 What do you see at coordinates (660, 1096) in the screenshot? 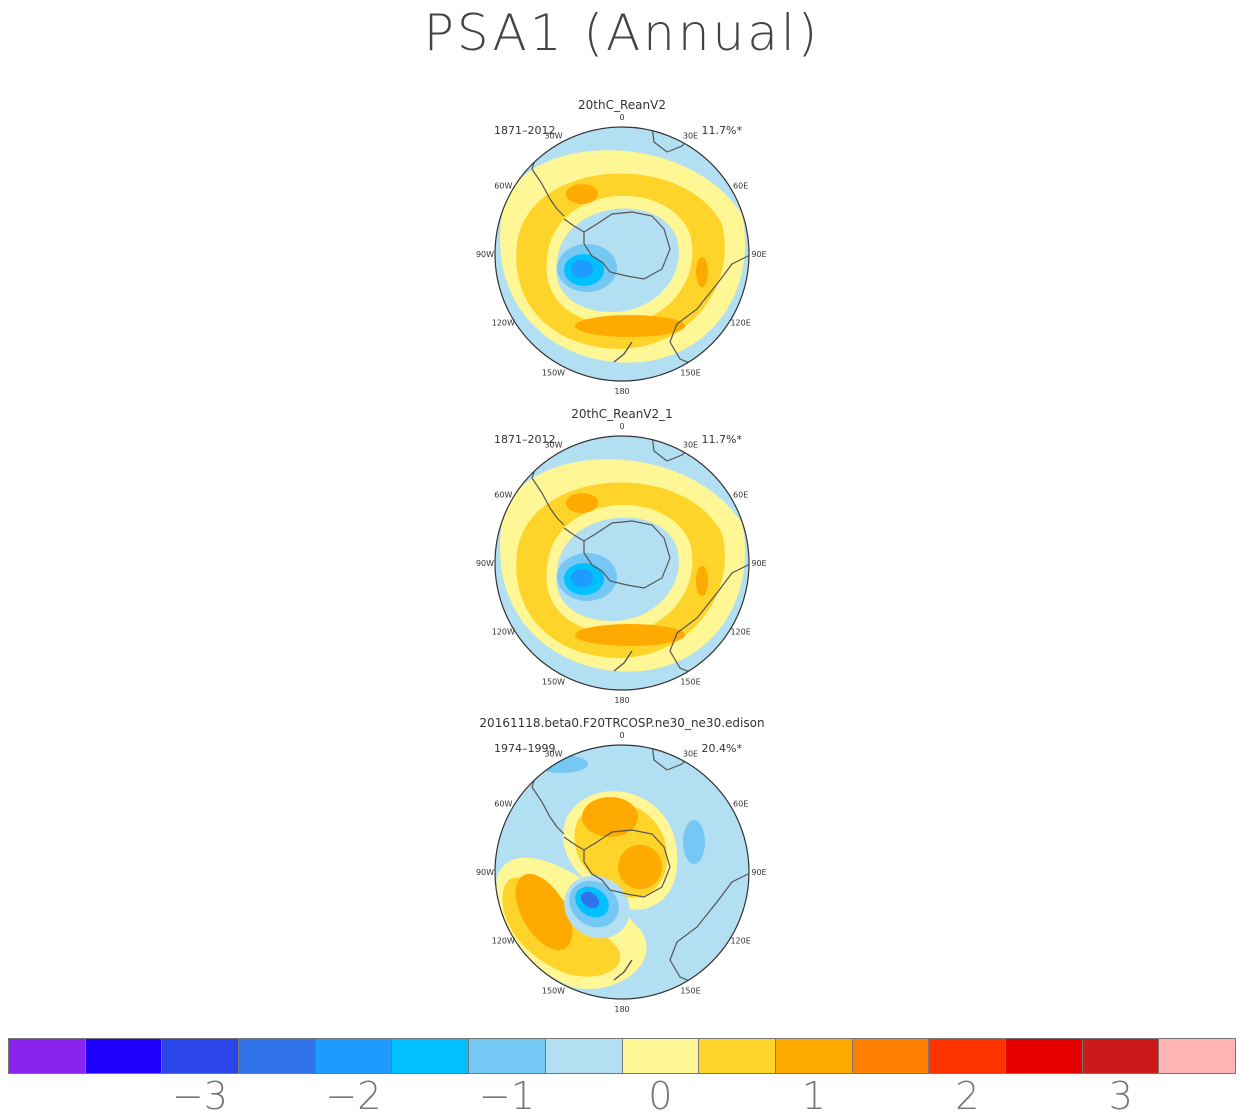
I see `colorbar-label: 0` at bounding box center [660, 1096].